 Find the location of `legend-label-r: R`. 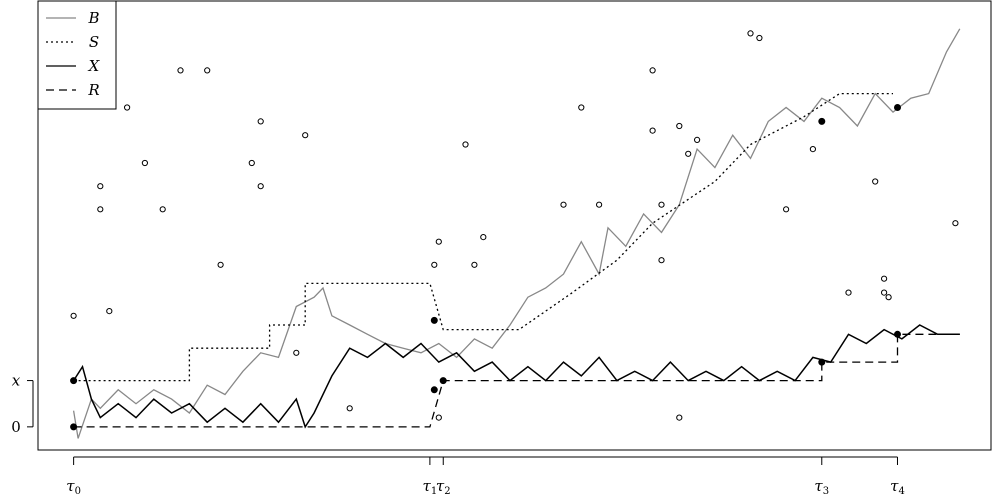

legend-label-r: R is located at coordinates (93, 90).